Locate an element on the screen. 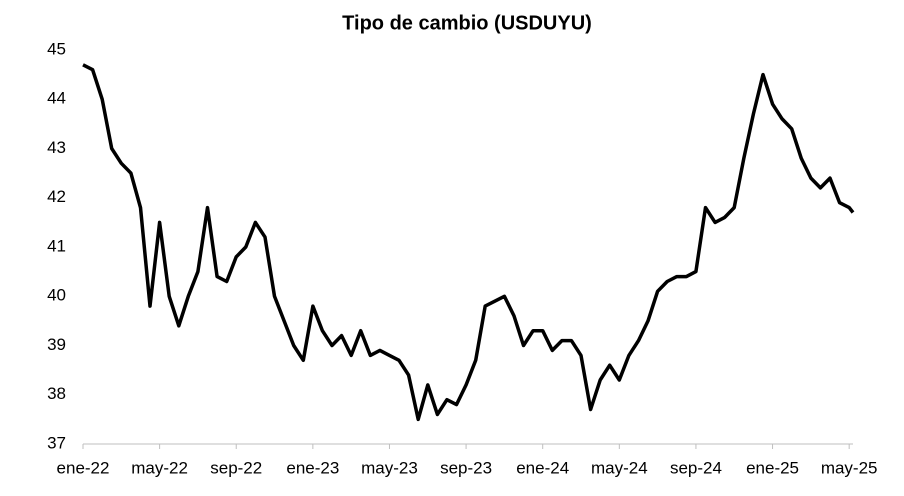 This screenshot has width=904, height=496. x-tick-label: ene-24 is located at coordinates (542, 467).